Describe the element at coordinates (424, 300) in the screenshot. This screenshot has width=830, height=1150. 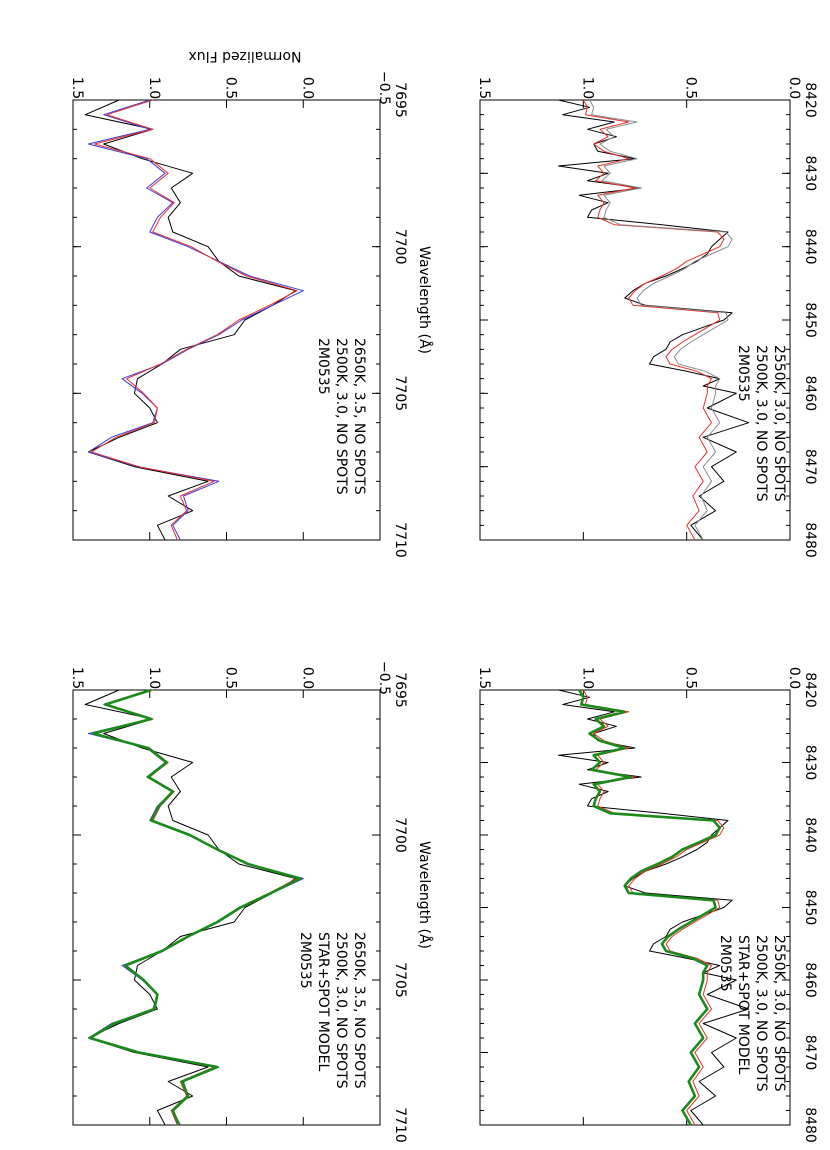
I see `left-xlabel: Wavelength (Å)` at that location.